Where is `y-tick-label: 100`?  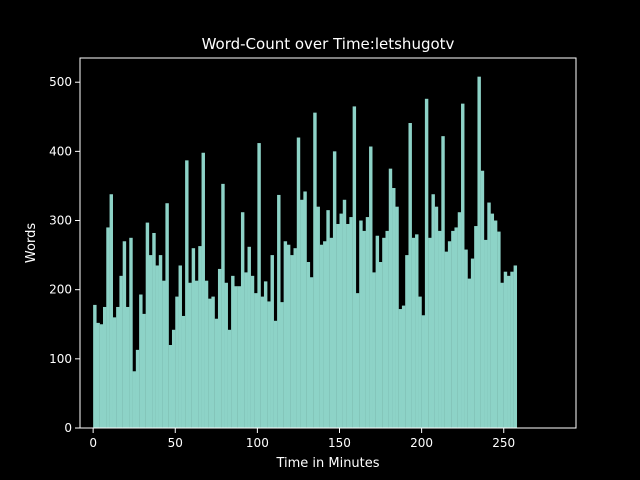
y-tick-label: 100 is located at coordinates (60, 359).